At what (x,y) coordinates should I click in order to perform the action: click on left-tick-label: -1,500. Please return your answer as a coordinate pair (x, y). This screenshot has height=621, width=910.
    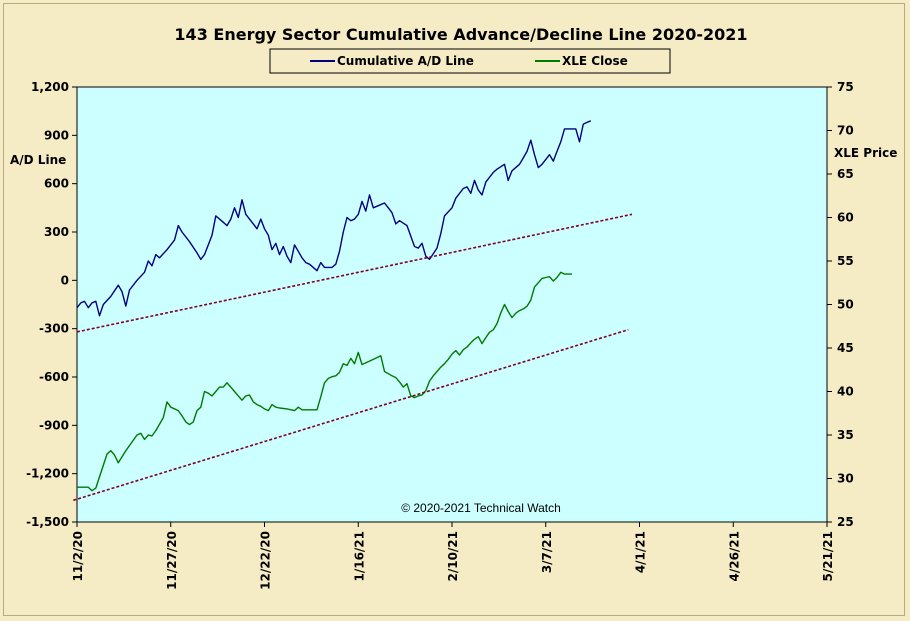
    Looking at the image, I should click on (47, 522).